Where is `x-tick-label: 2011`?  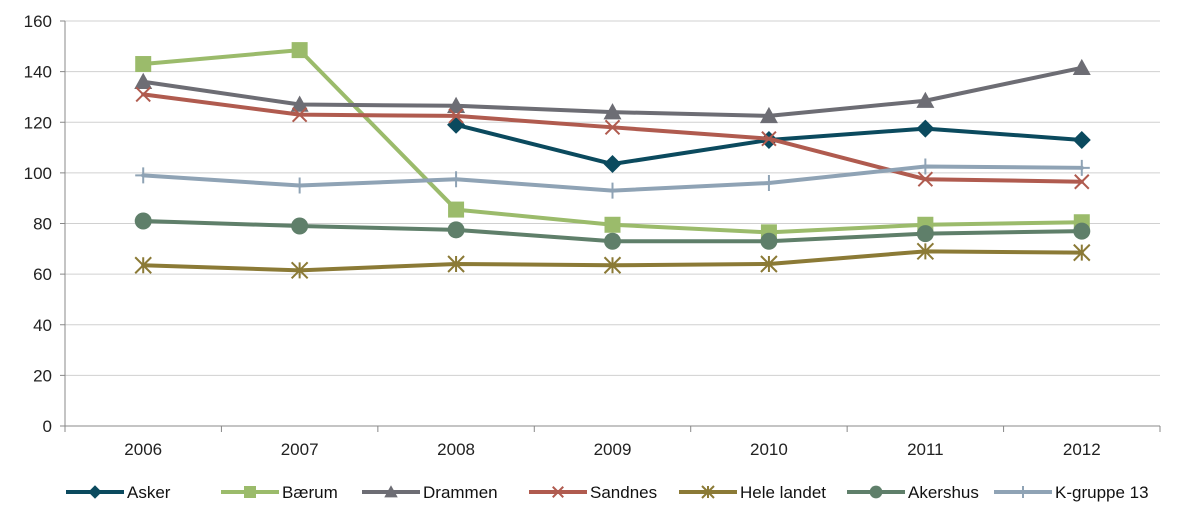 x-tick-label: 2011 is located at coordinates (925, 449).